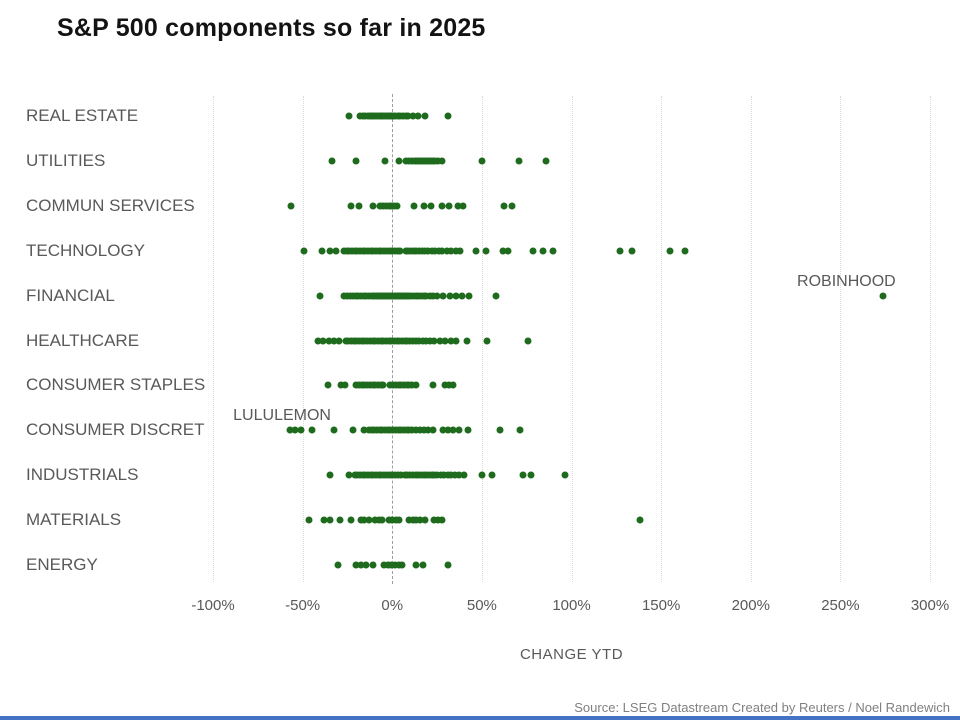 Image resolution: width=960 pixels, height=720 pixels. I want to click on x-axis-label: CHANGE YTD, so click(571, 654).